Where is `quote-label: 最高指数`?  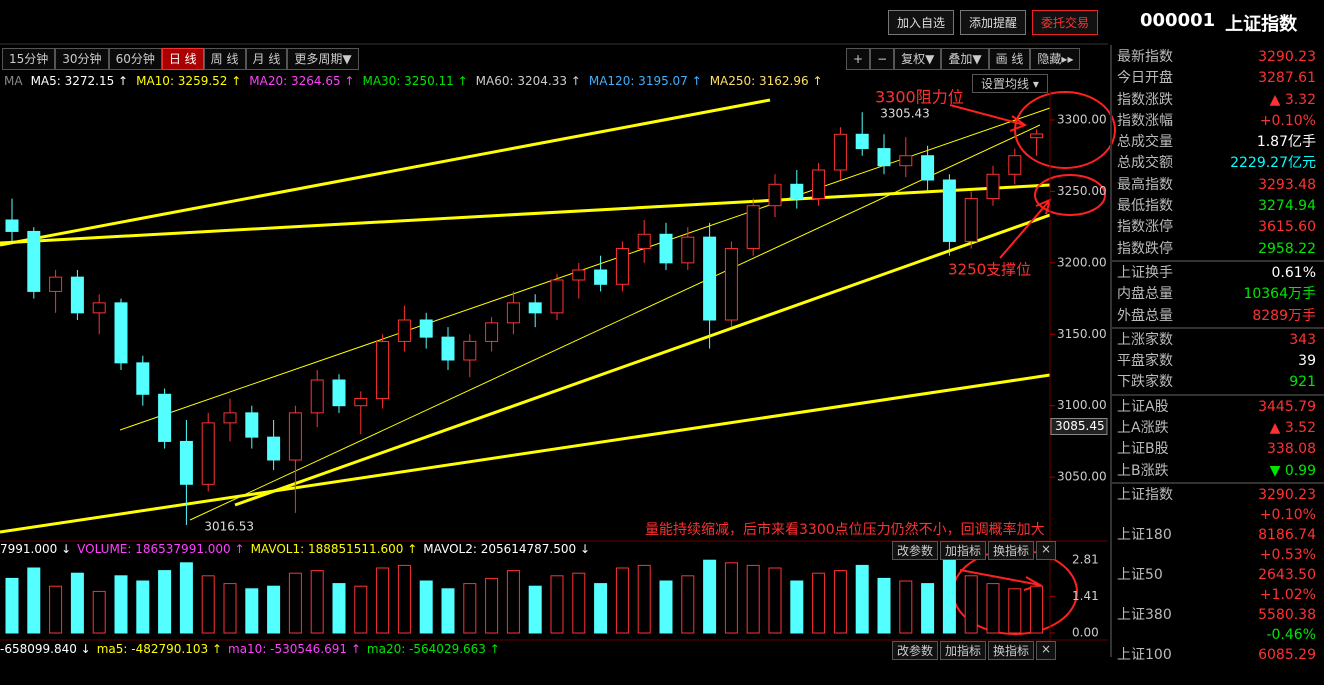 quote-label: 最高指数 is located at coordinates (1145, 184).